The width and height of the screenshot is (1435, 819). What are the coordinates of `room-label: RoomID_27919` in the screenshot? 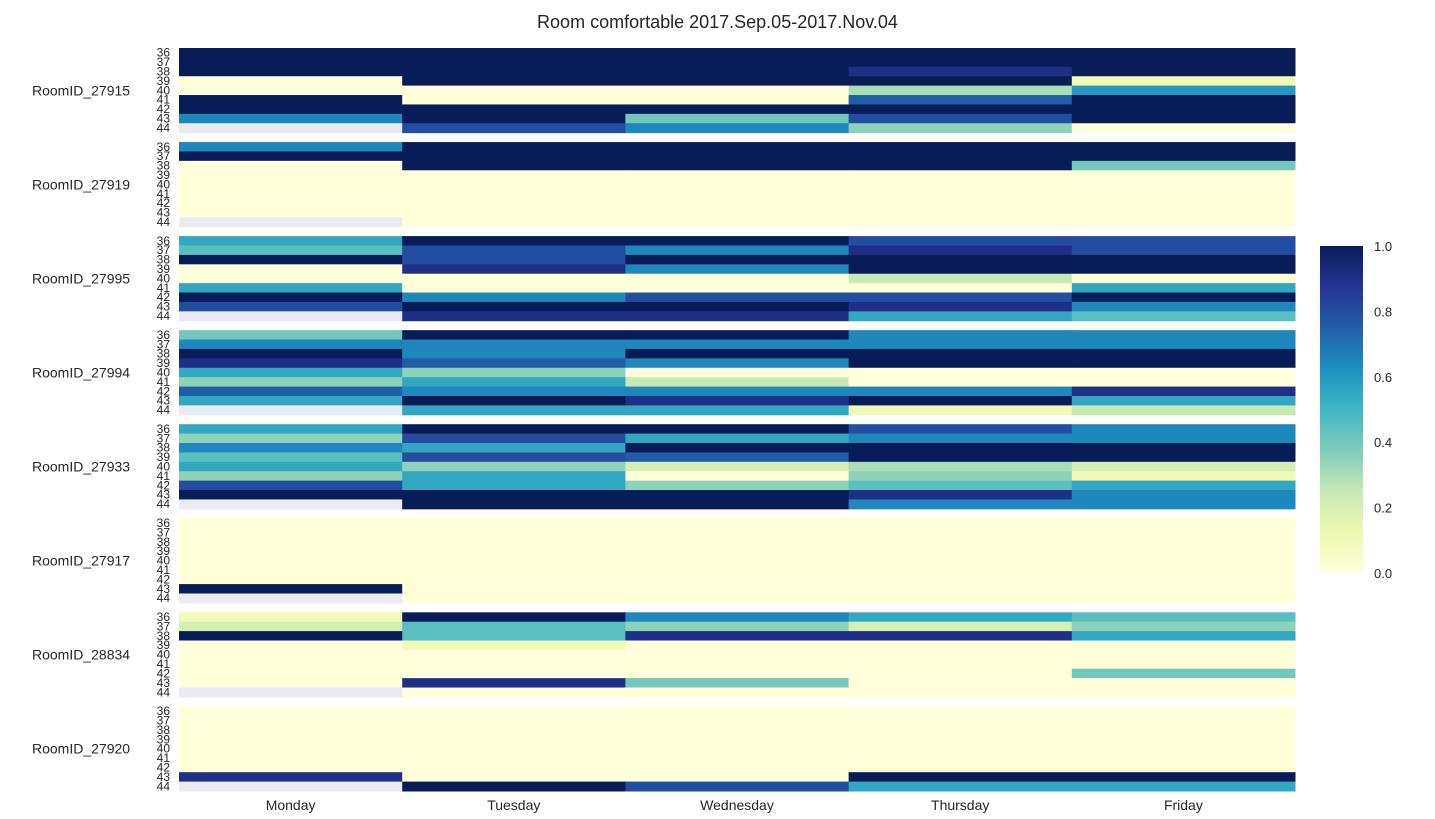 It's located at (81, 184).